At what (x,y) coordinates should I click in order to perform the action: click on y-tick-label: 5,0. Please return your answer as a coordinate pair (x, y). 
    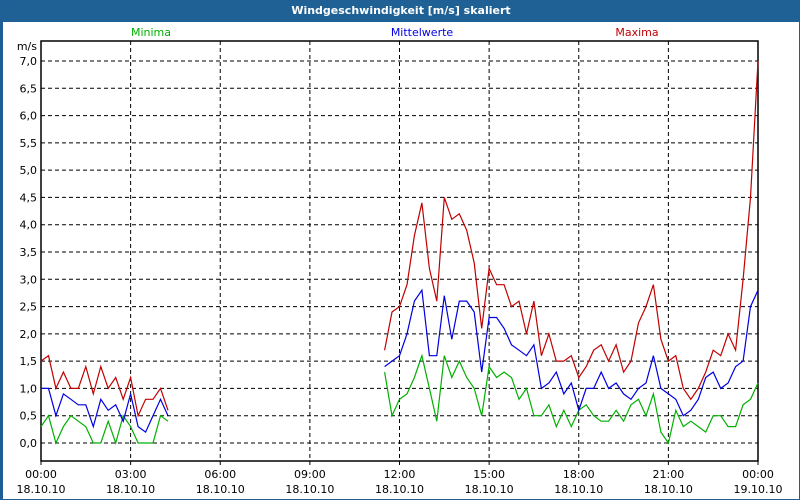
    Looking at the image, I should click on (29, 170).